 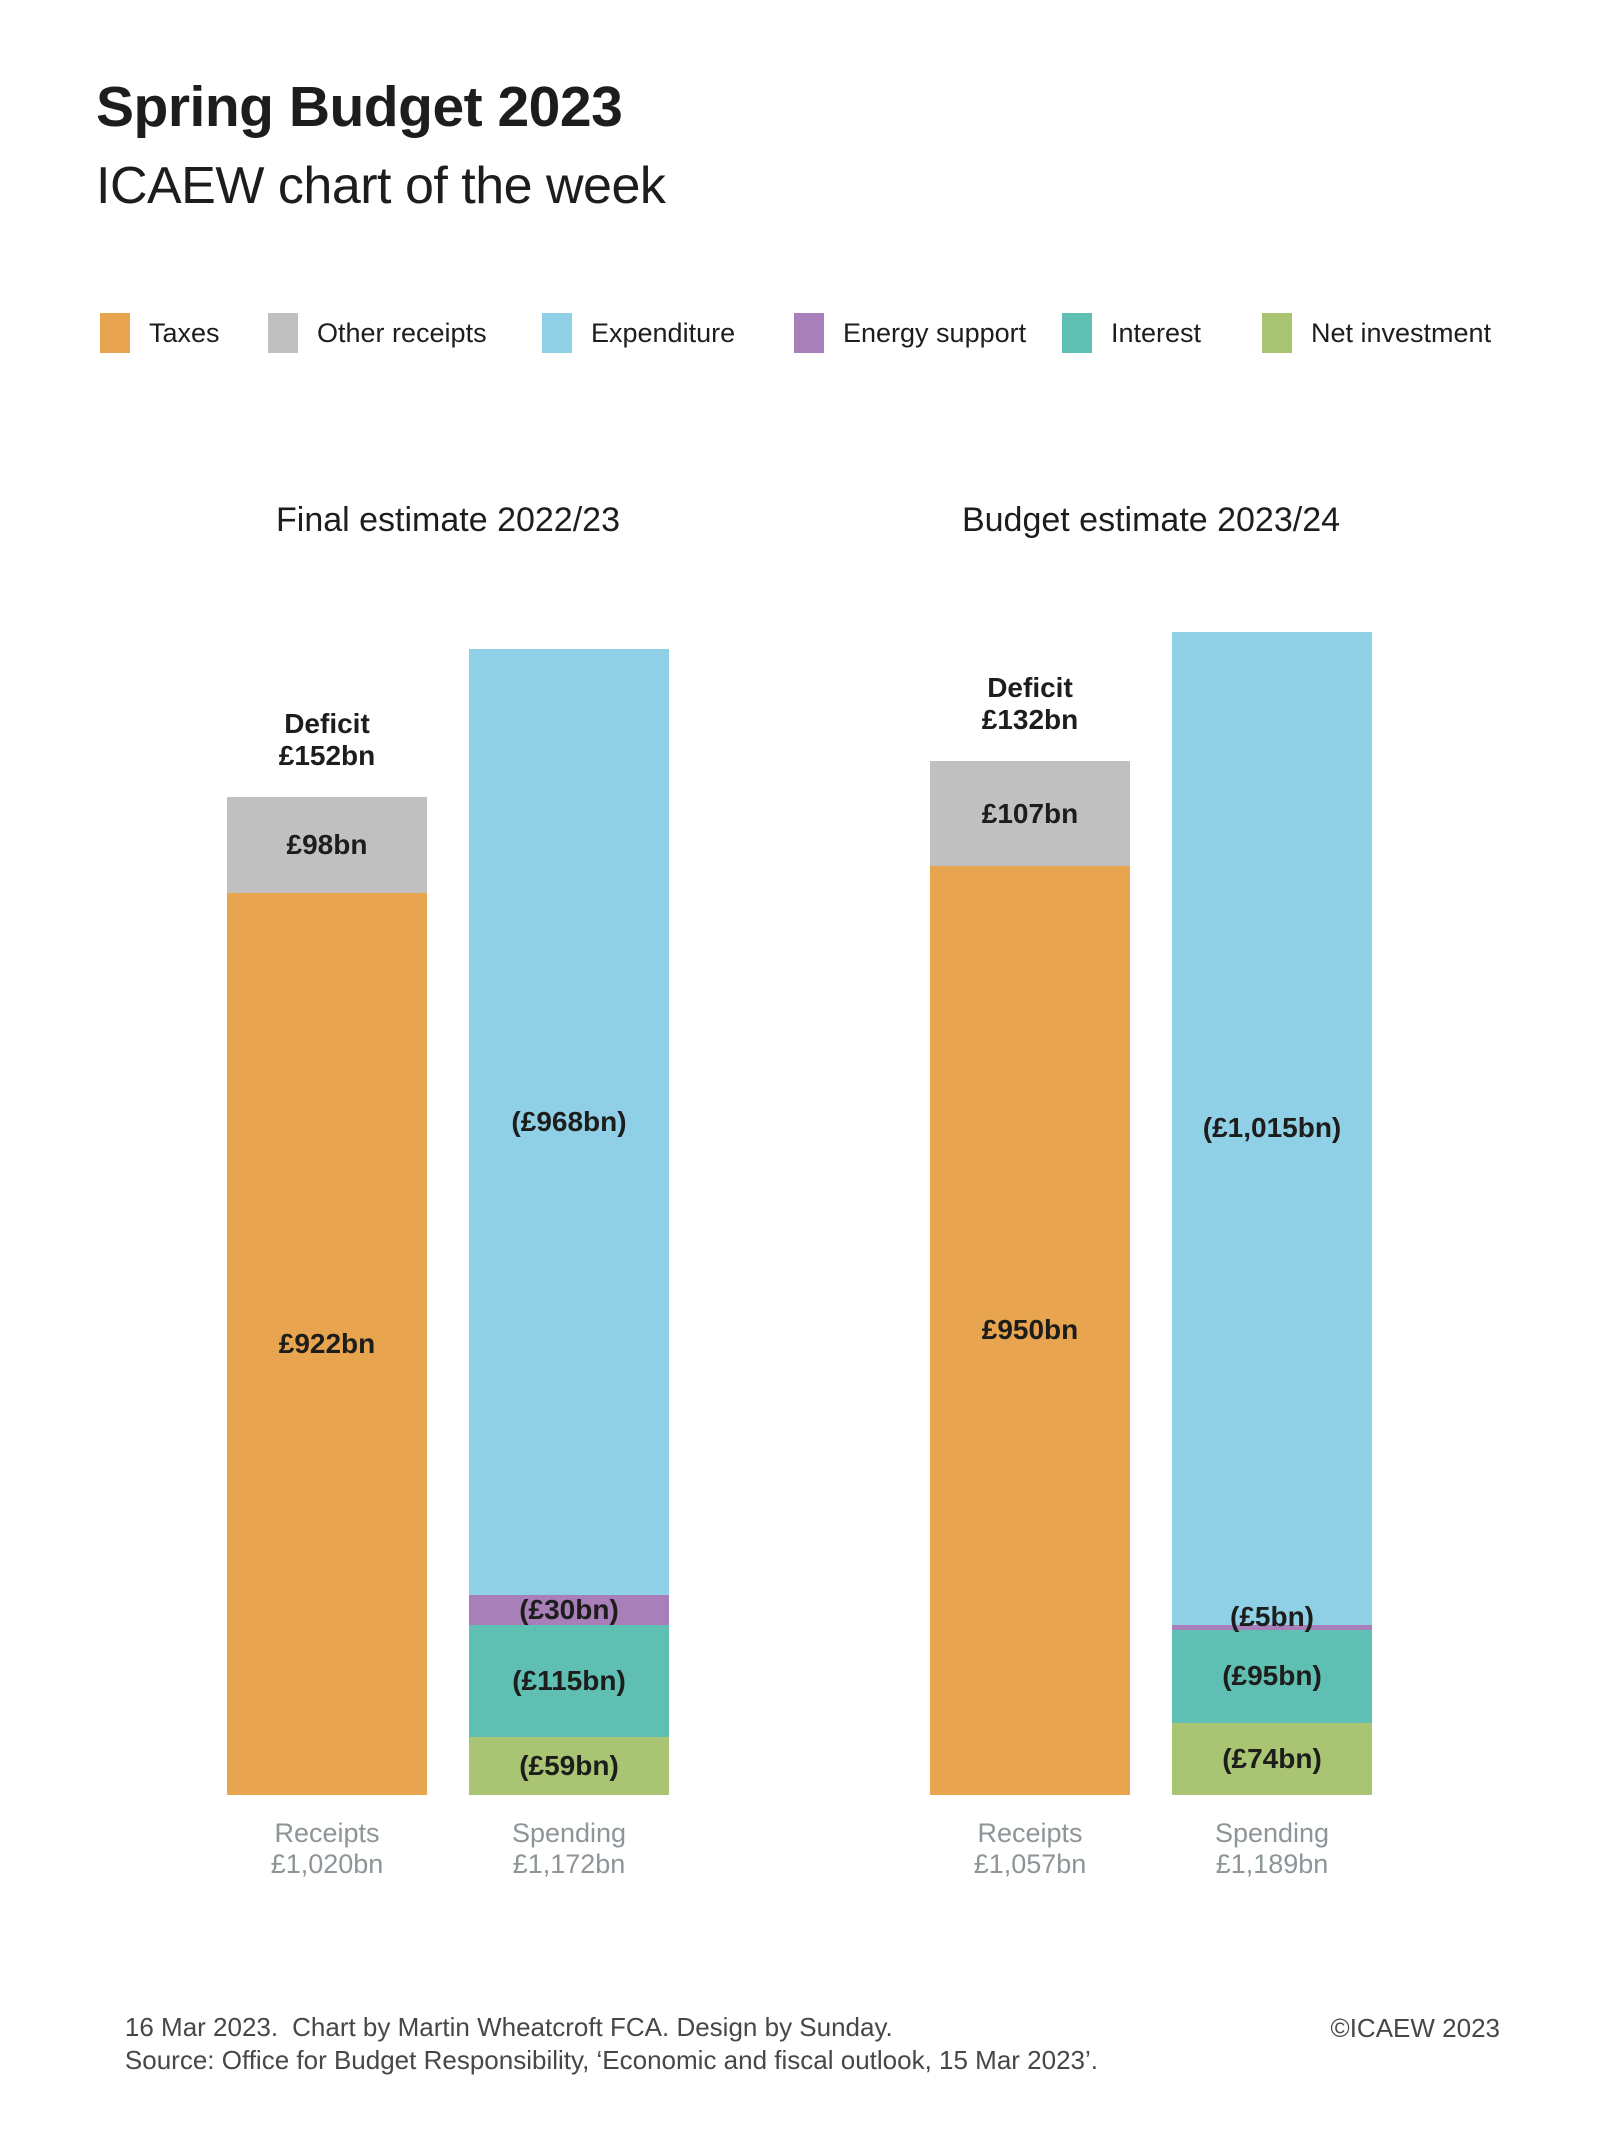 I want to click on segment-label-taxes: £922bn, so click(x=327, y=1344).